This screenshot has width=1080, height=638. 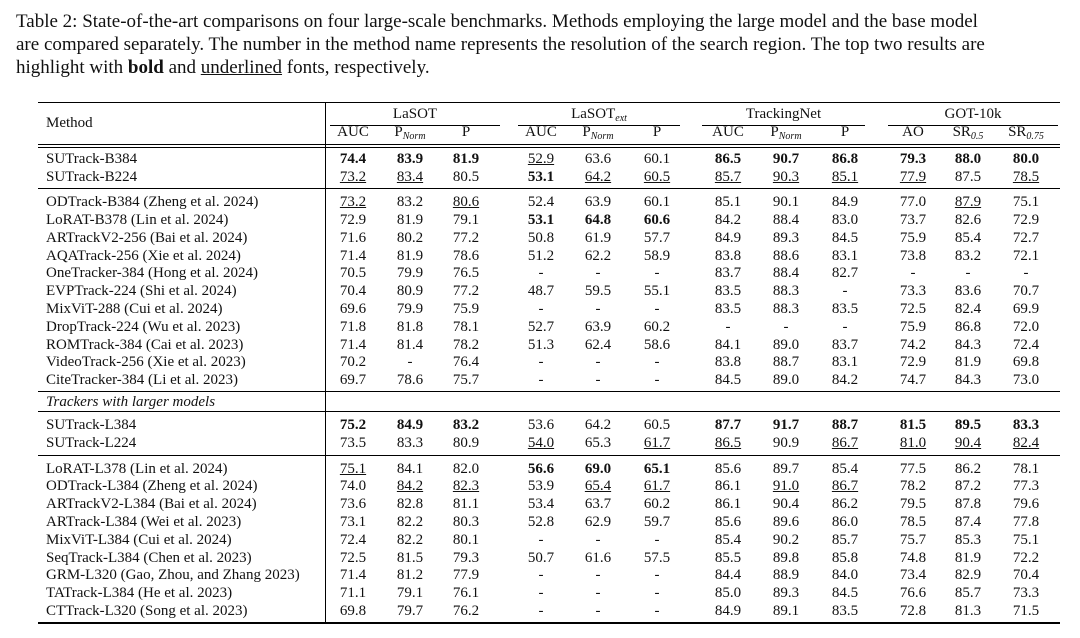 What do you see at coordinates (145, 344) in the screenshot?
I see `method-cell: ROMTrack-384 (Cai et al. 2023)` at bounding box center [145, 344].